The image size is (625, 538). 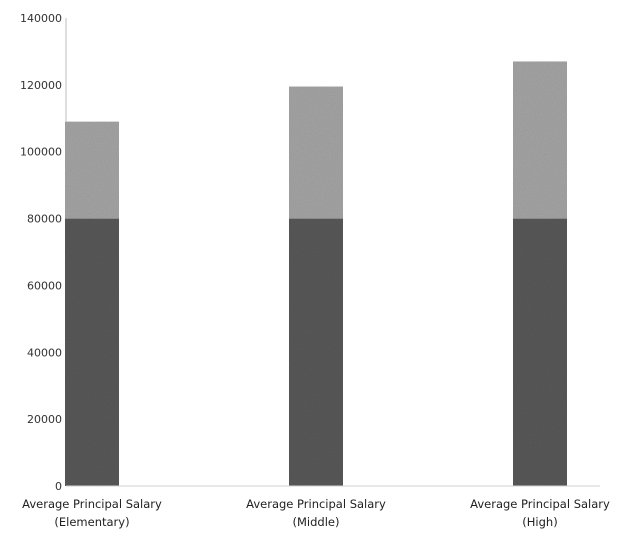 I want to click on x-category-label: Average Principal Salary (Middle), so click(x=316, y=513).